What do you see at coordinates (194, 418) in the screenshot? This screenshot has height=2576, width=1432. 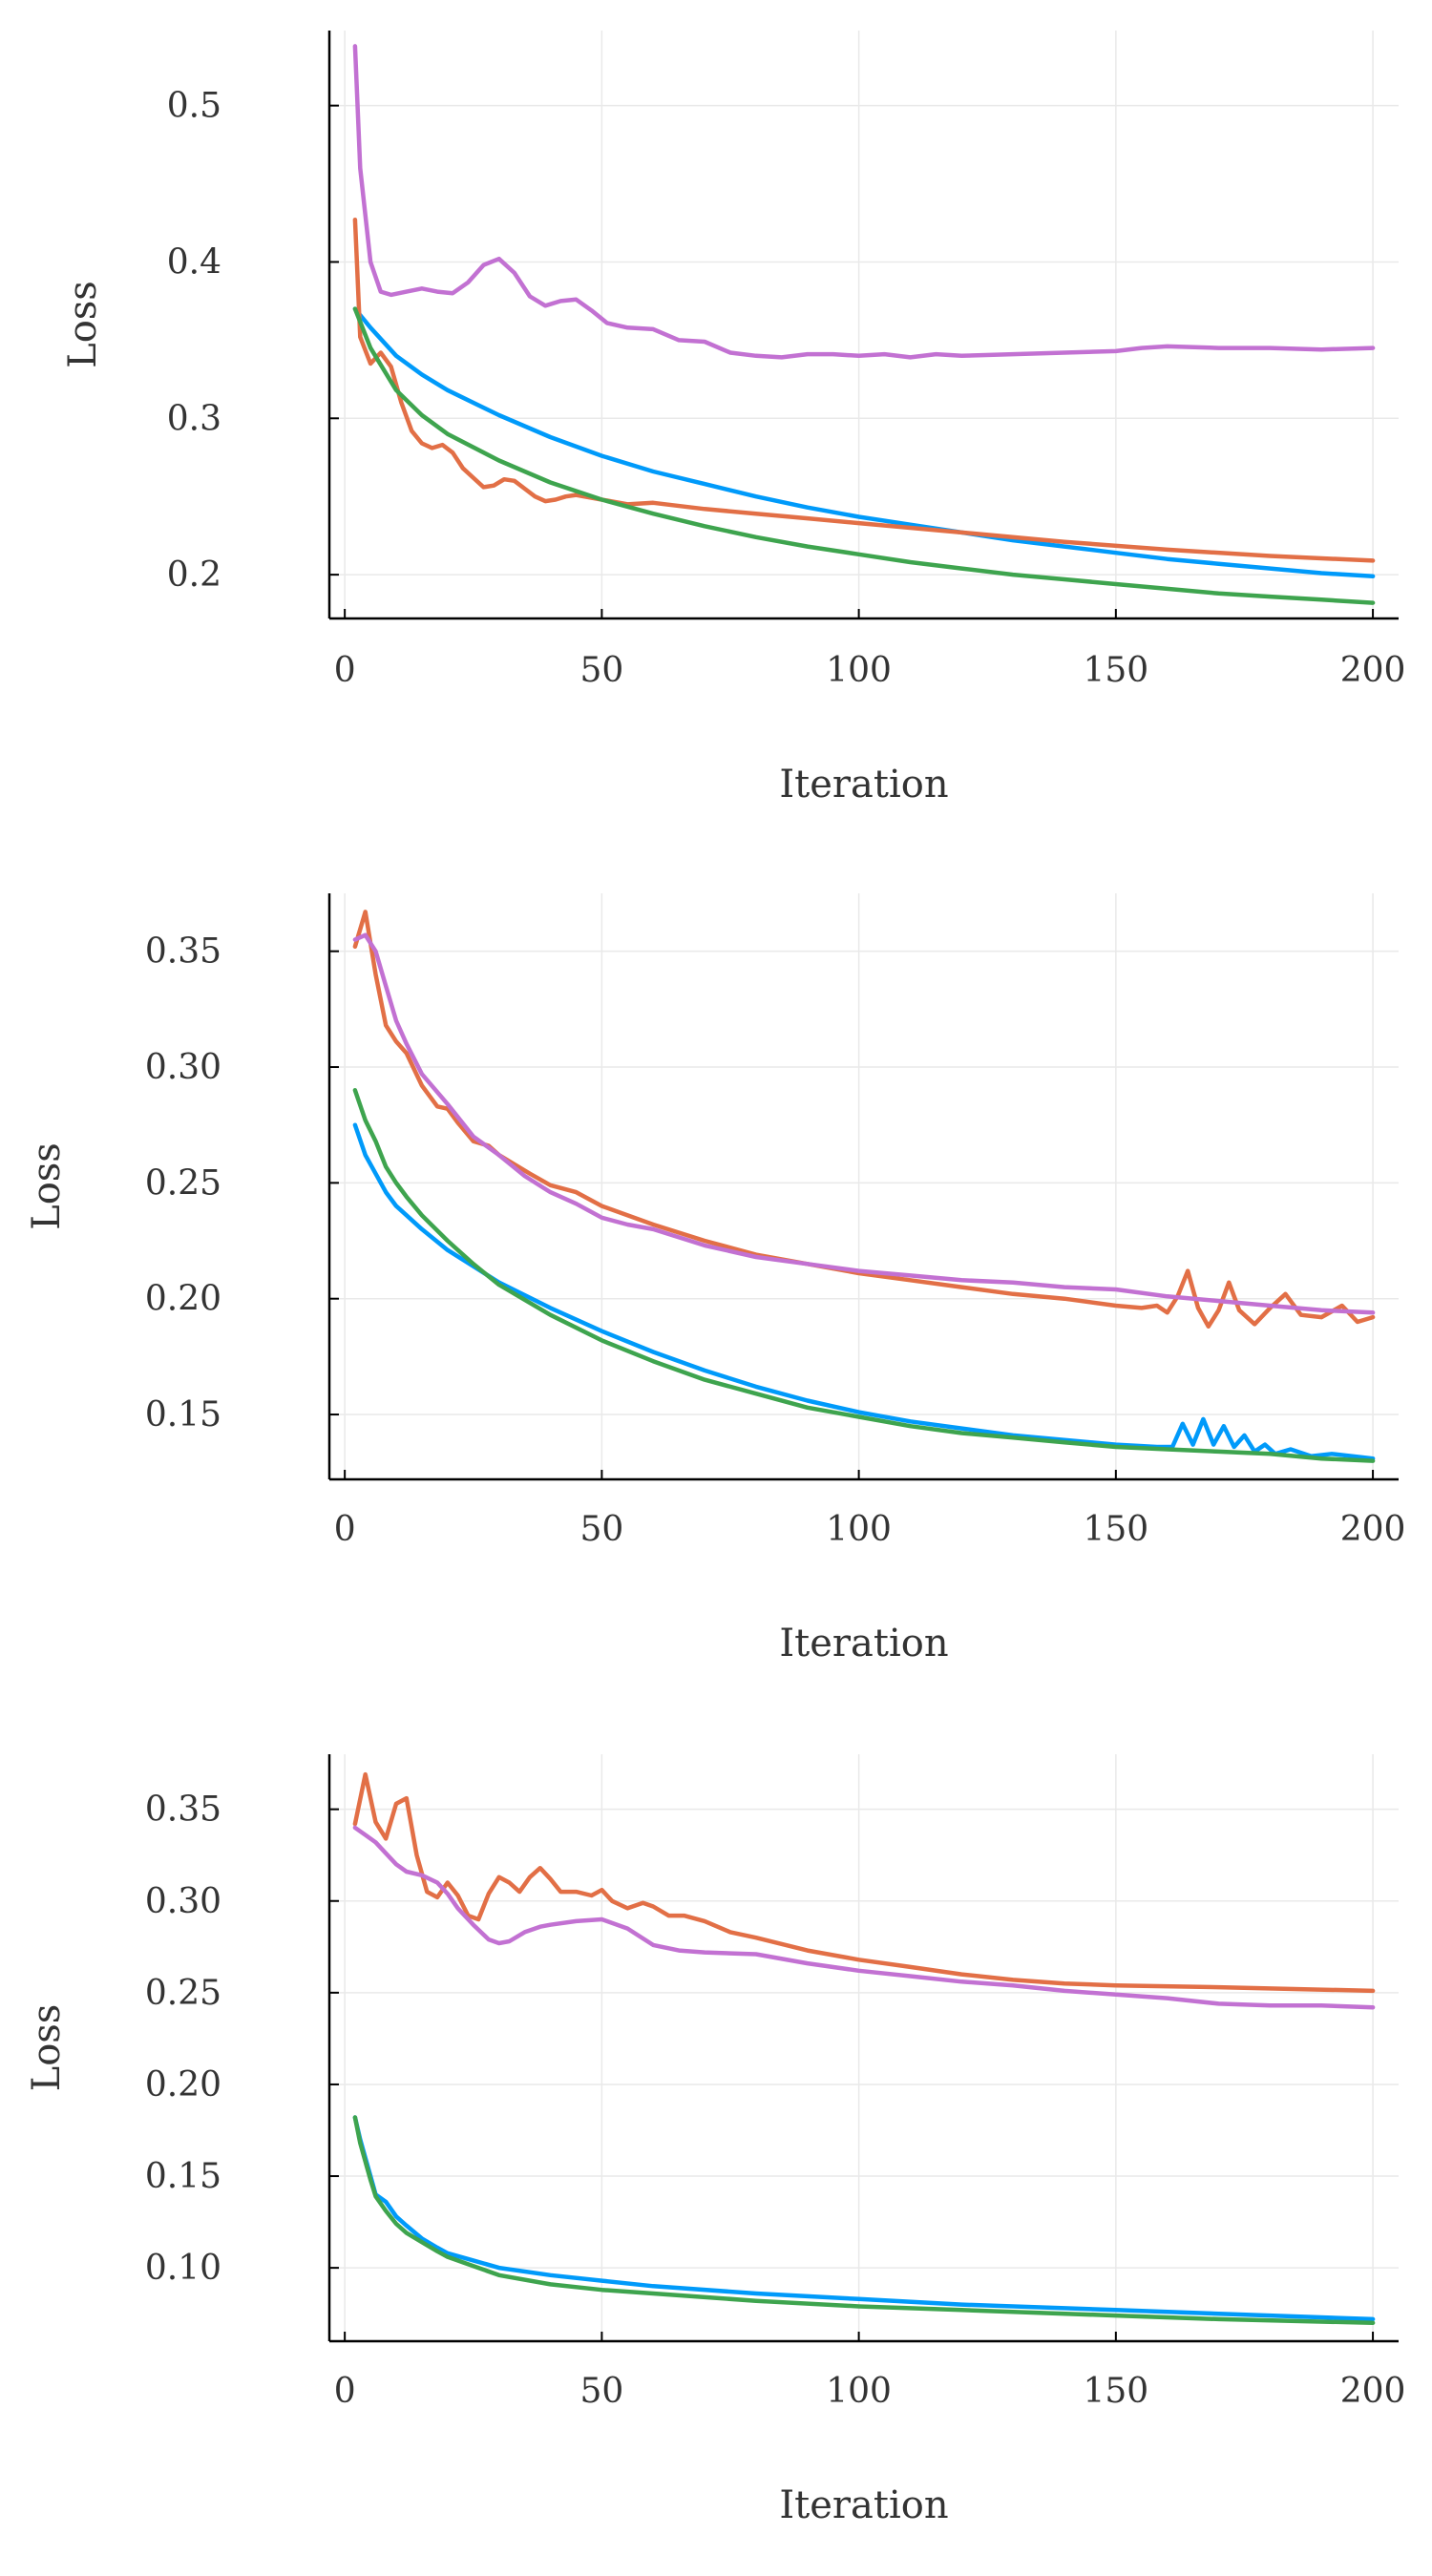 I see `y-tick-label: 0.3` at bounding box center [194, 418].